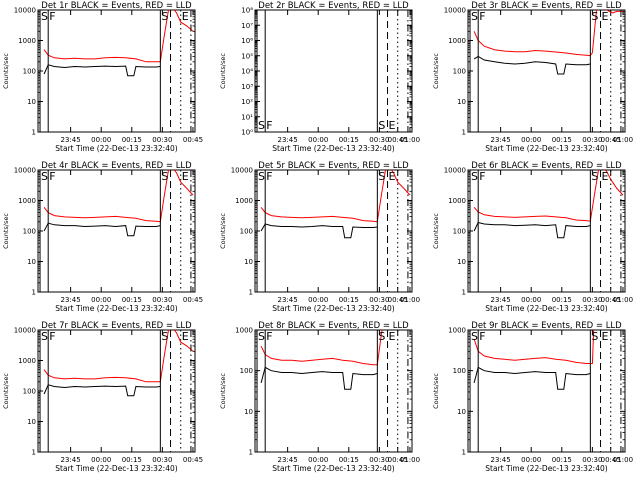 The width and height of the screenshot is (640, 480). I want to click on panel-title: Det 1r BLACK = Events, RED = LLD, so click(116, 6).